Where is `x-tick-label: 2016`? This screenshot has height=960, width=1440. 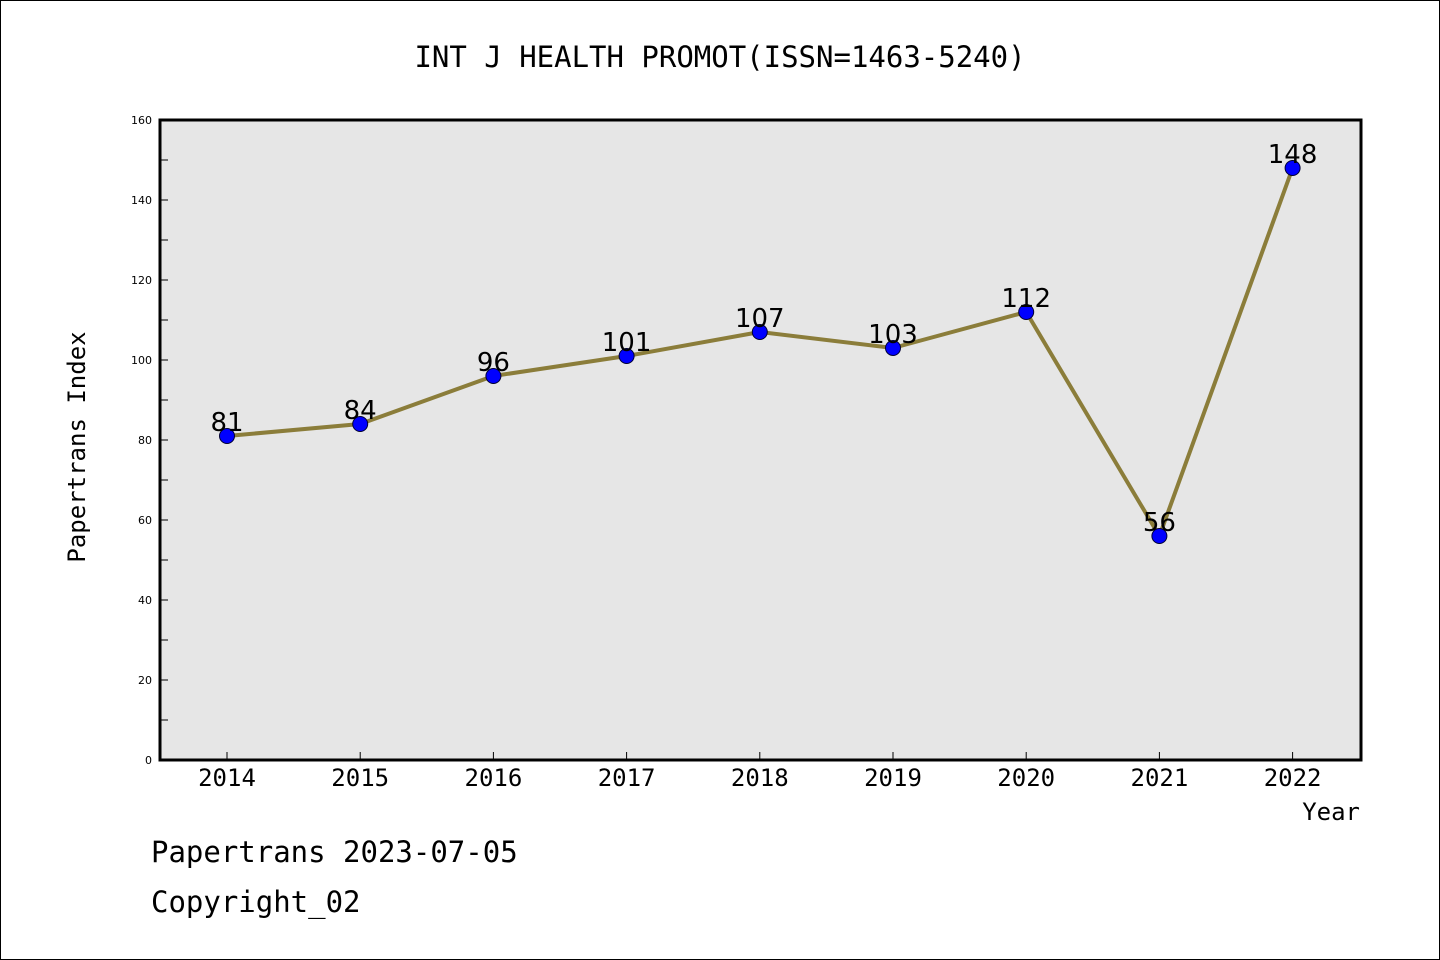 x-tick-label: 2016 is located at coordinates (494, 778).